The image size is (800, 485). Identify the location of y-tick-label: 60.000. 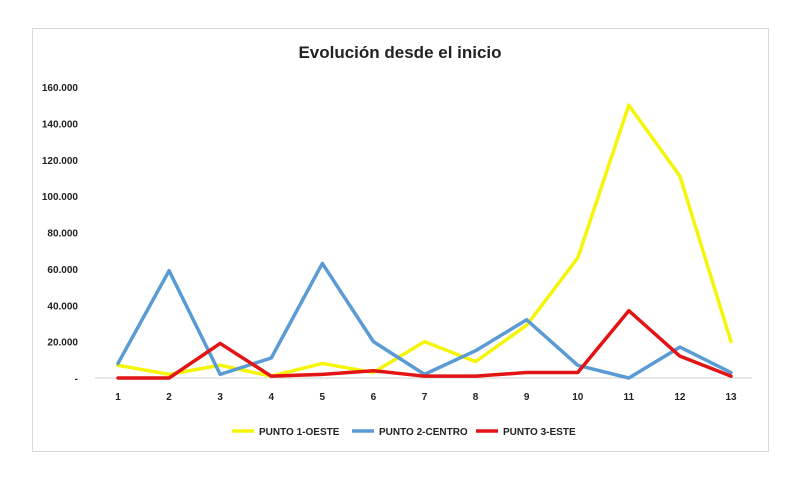
(62, 270).